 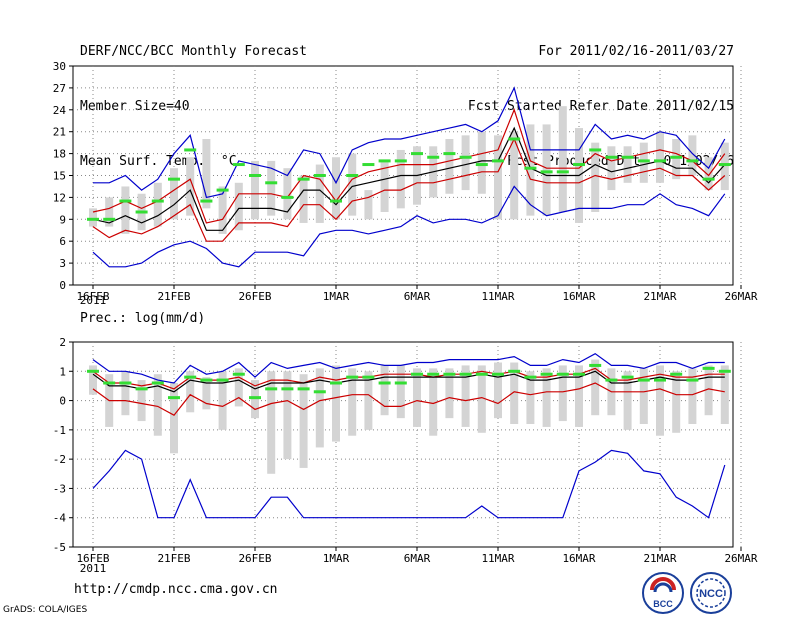 What do you see at coordinates (59, 197) in the screenshot?
I see `y-tick-label: 12` at bounding box center [59, 197].